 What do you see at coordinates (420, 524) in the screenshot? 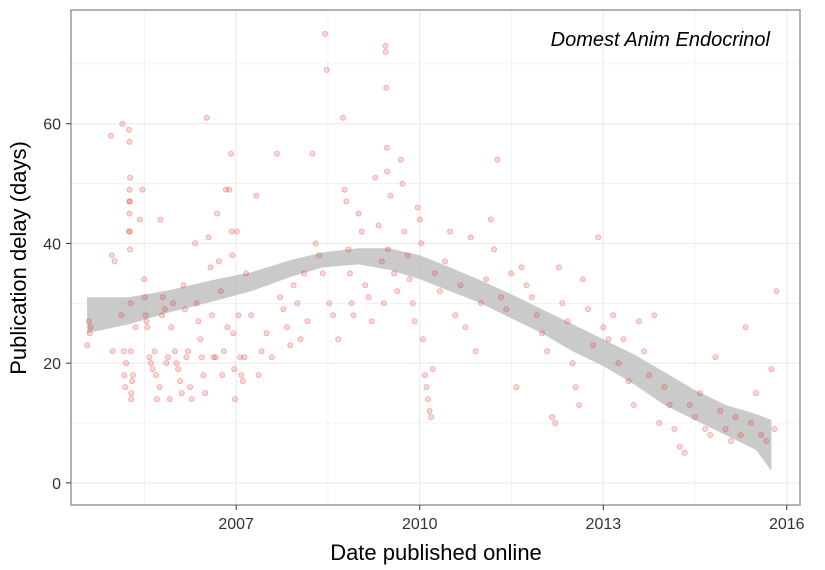
I see `x-tick-label: 2010` at bounding box center [420, 524].